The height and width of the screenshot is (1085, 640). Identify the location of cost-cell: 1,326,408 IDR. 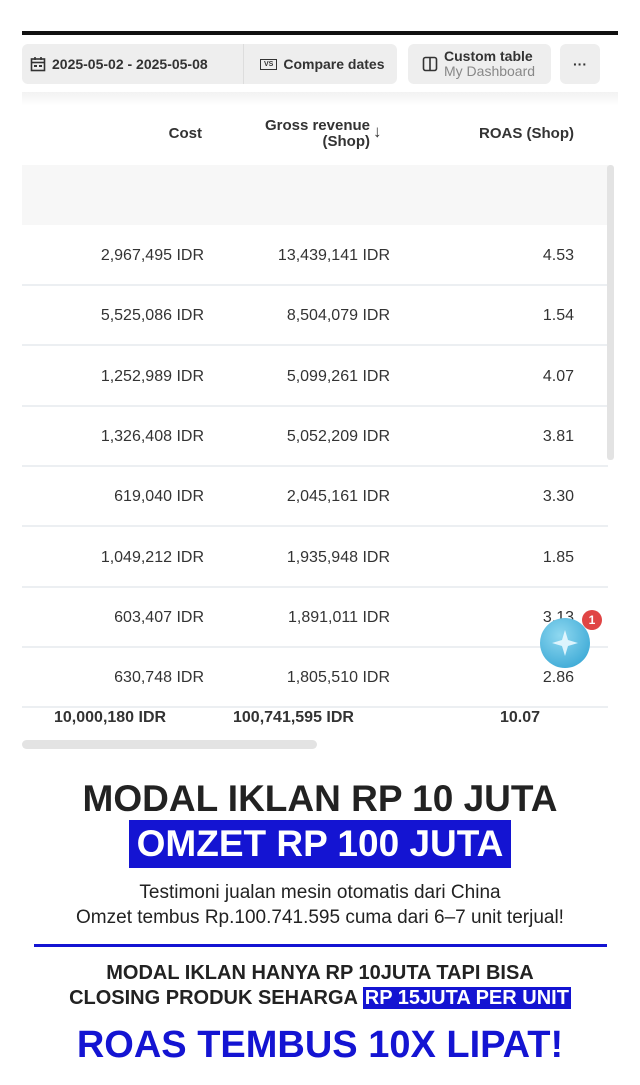
(152, 436).